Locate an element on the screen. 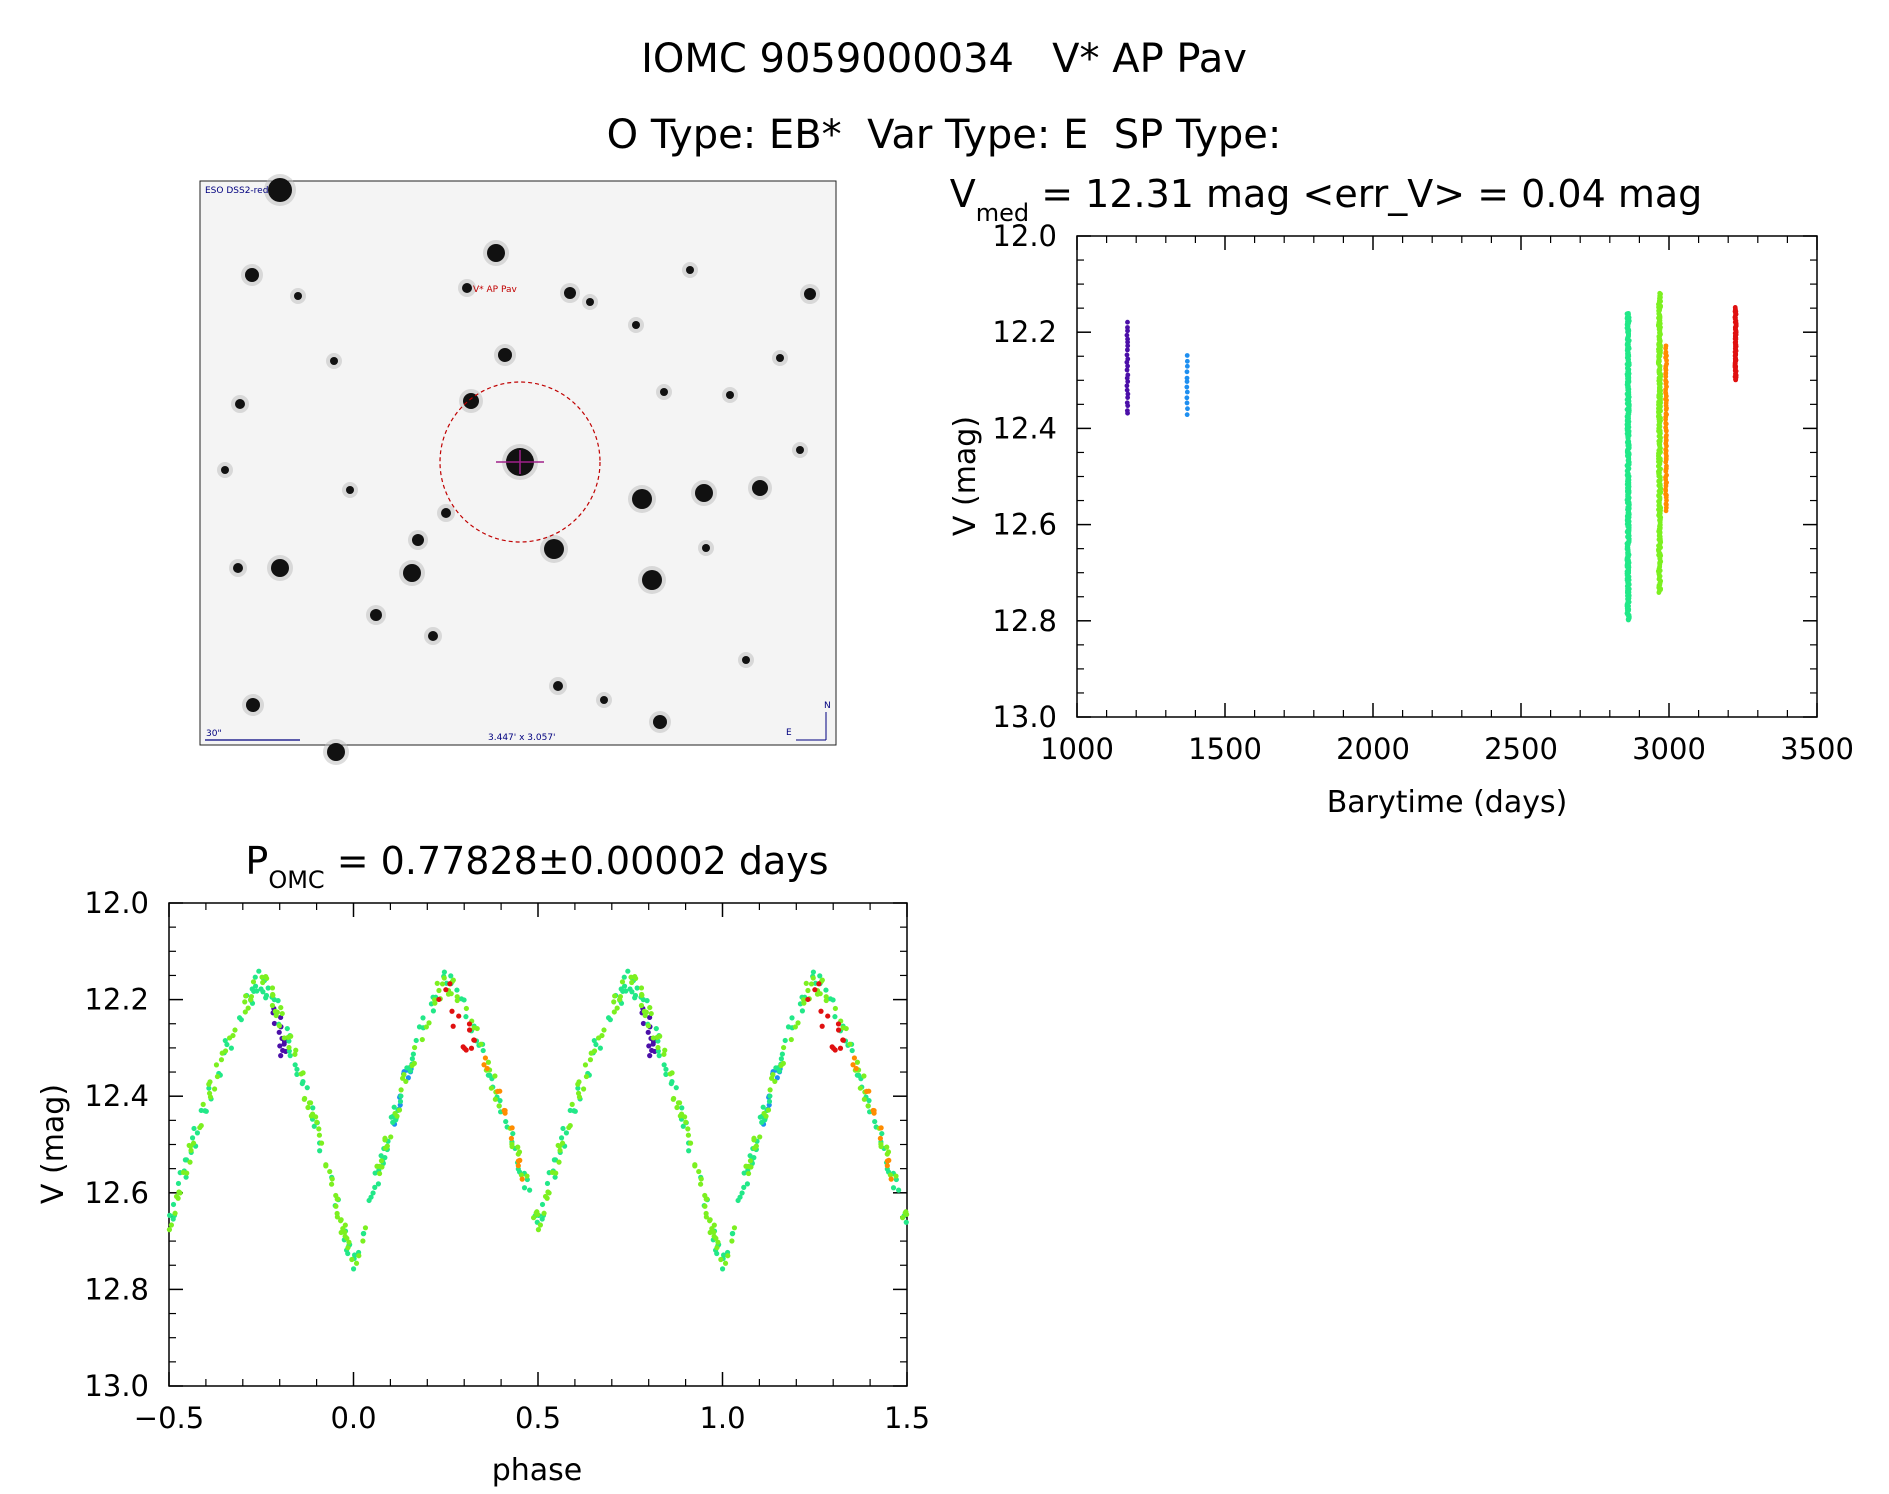 Image resolution: width=1889 pixels, height=1494 pixels. y-tick-label: 12.8 is located at coordinates (116, 1289).